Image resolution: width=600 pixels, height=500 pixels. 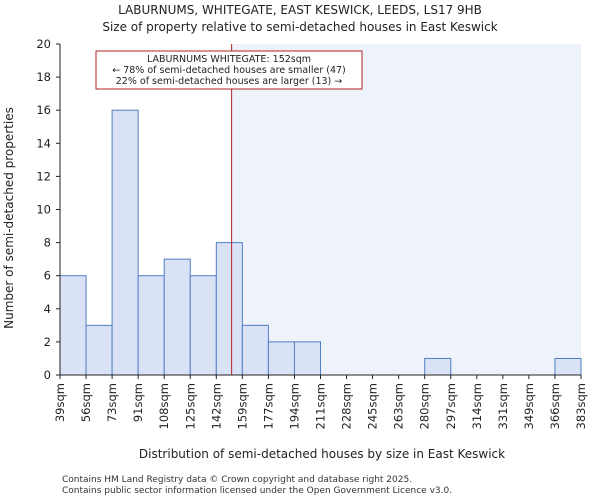 What do you see at coordinates (477, 406) in the screenshot?
I see `x-tick-label: 314sqm` at bounding box center [477, 406].